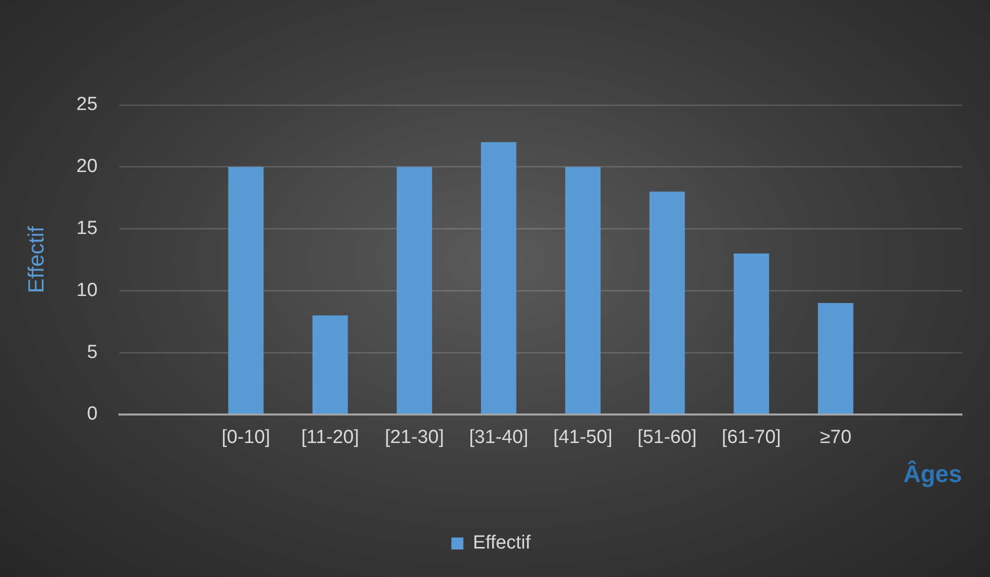 Image resolution: width=990 pixels, height=577 pixels. I want to click on y-tick-label: 20, so click(87, 167).